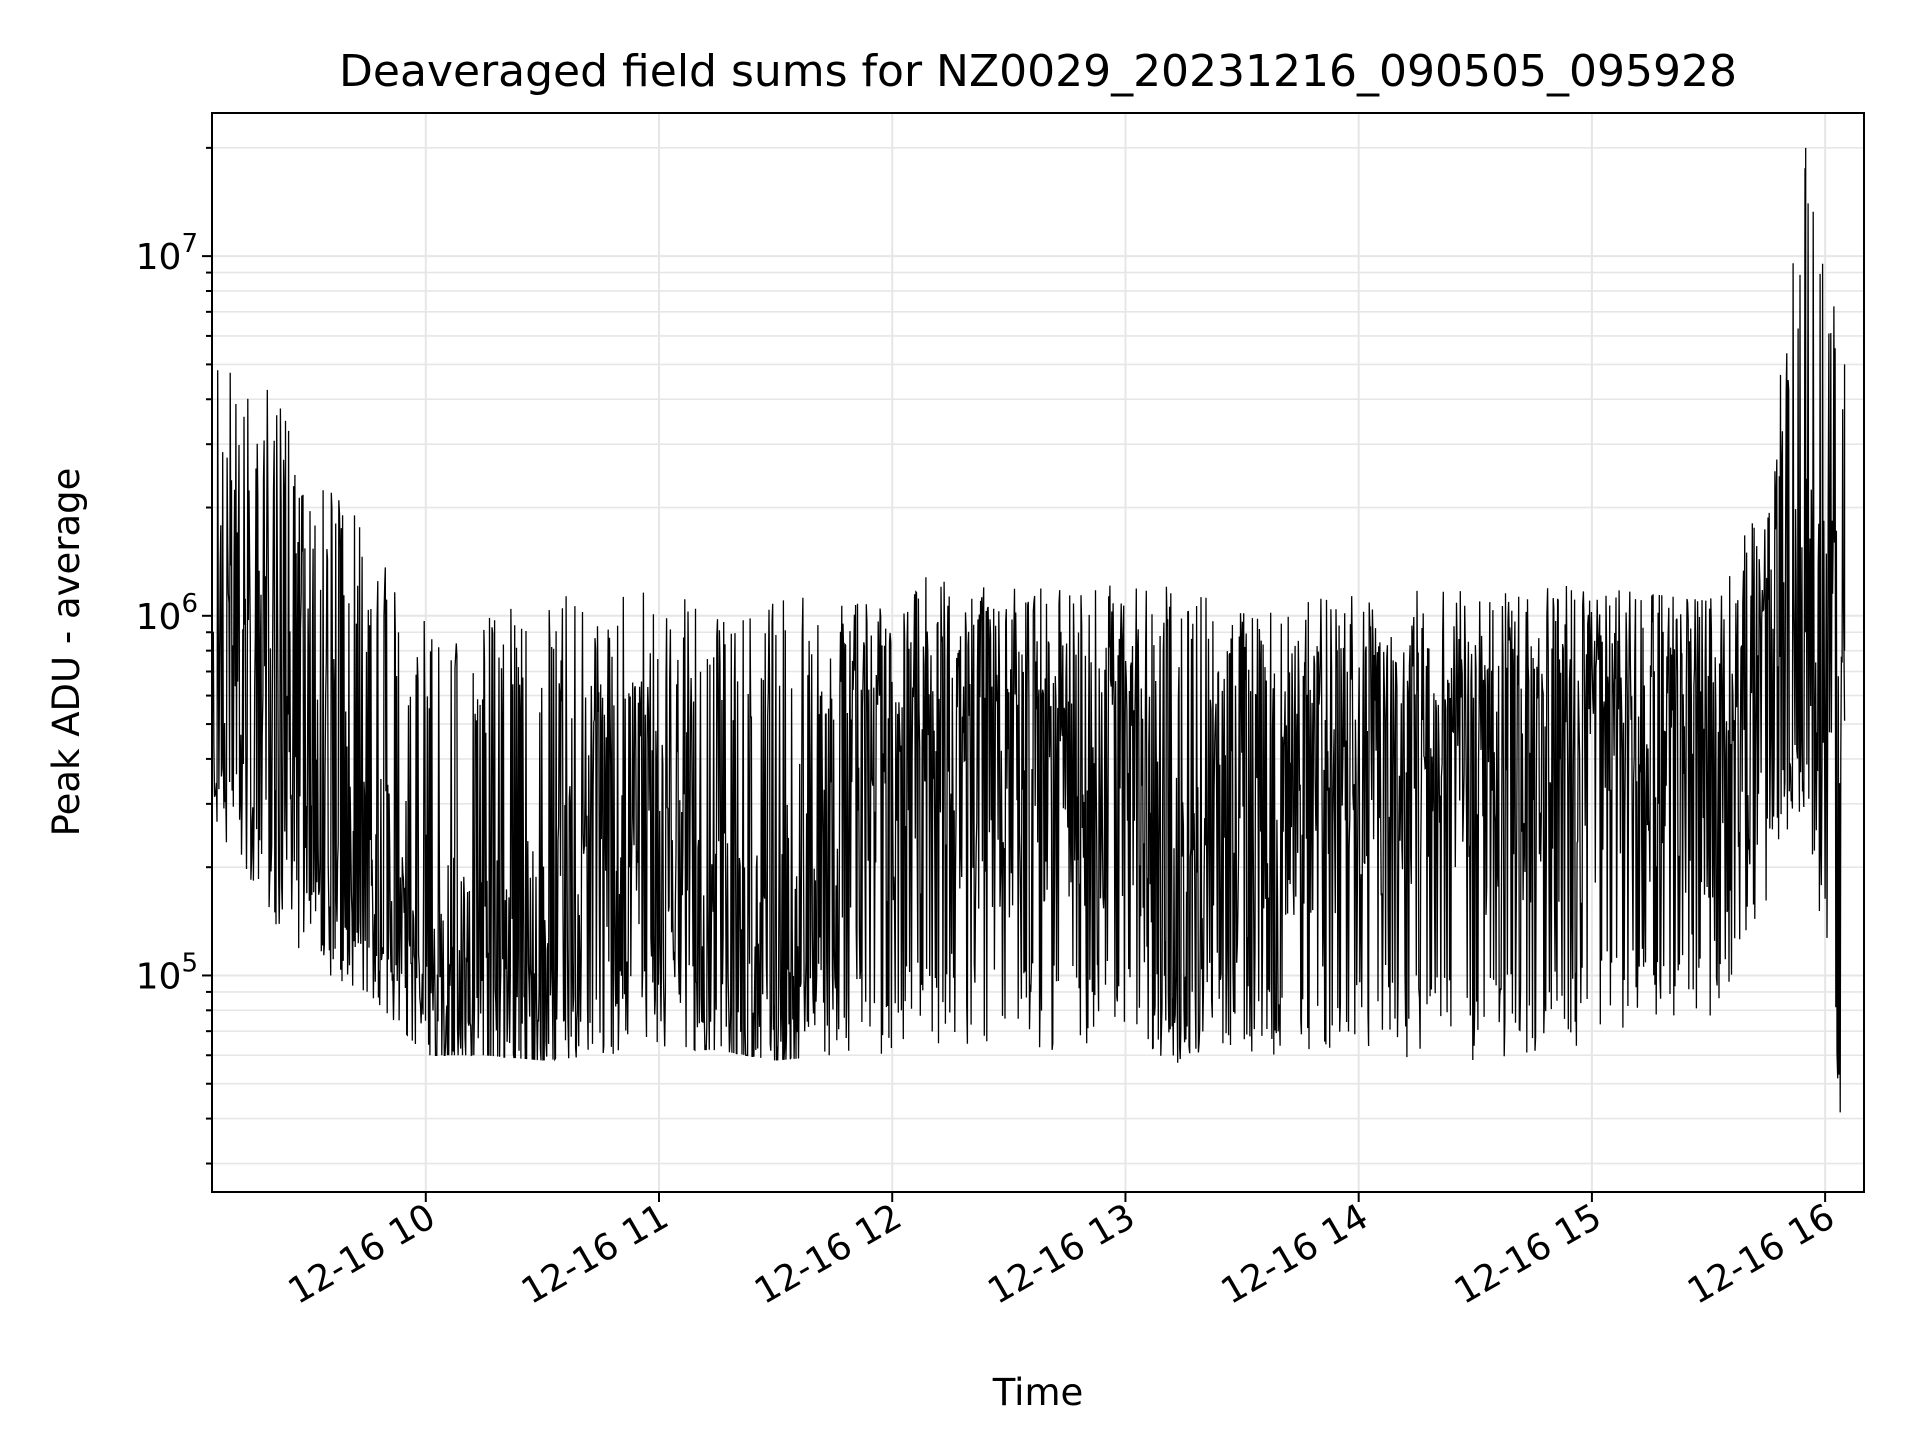  What do you see at coordinates (189, 963) in the screenshot?
I see `y-tick-label-exponent: 5` at bounding box center [189, 963].